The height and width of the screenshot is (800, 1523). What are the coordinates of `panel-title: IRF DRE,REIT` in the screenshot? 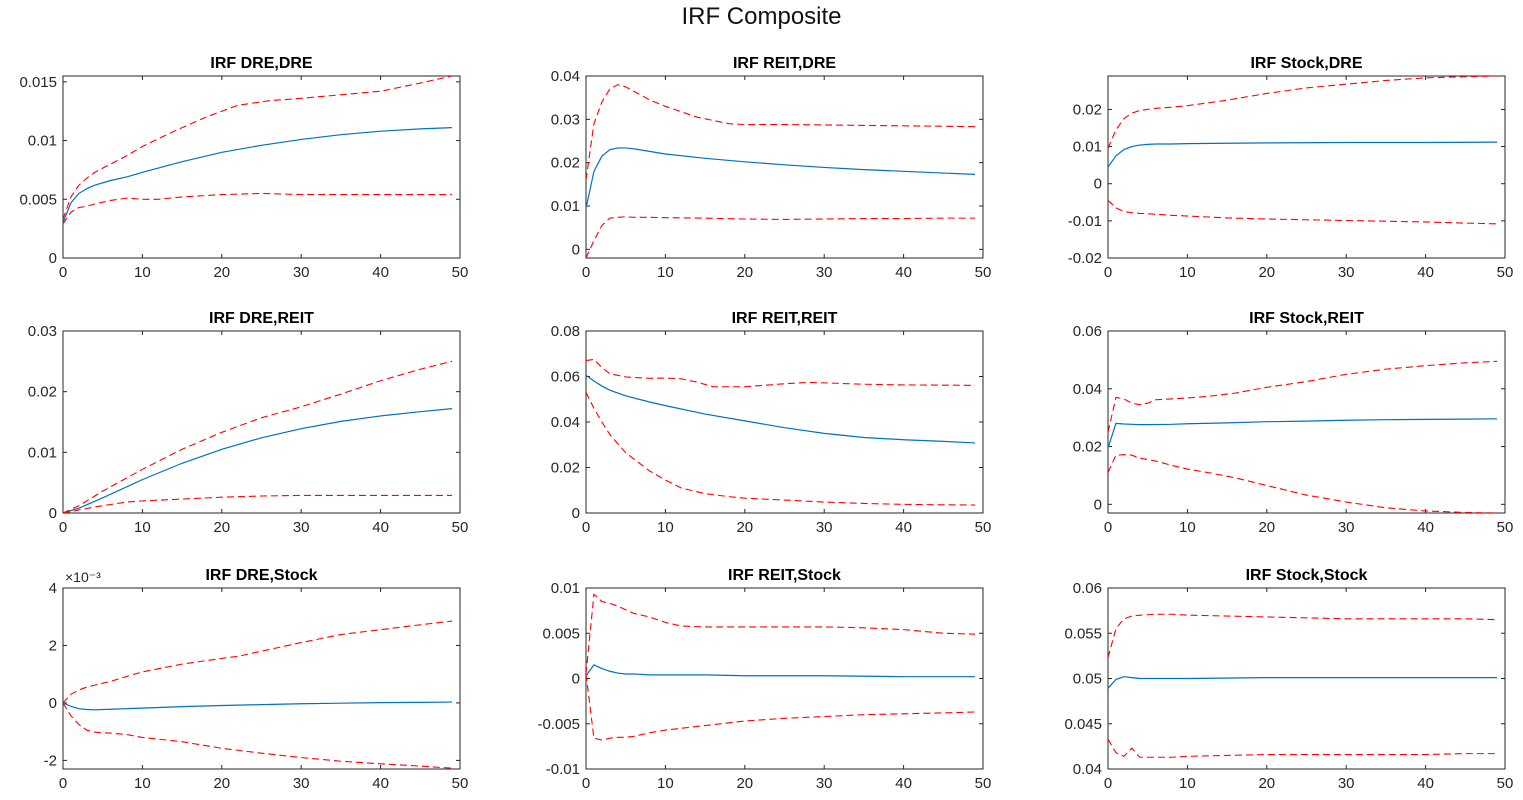 It's located at (261, 318).